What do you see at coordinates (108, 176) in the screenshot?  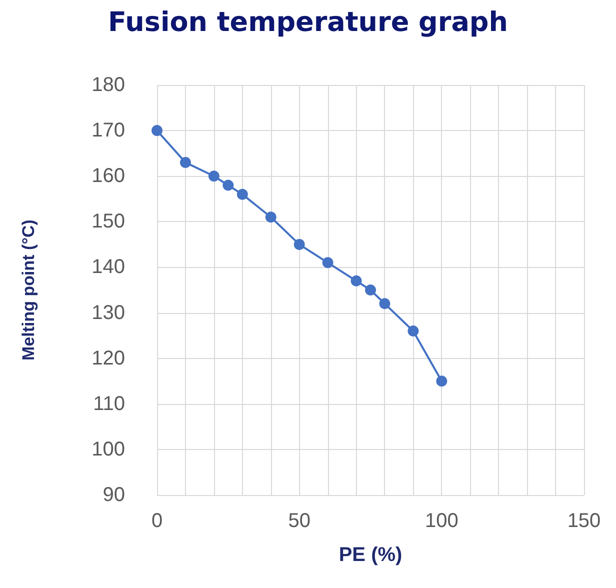 I see `y-tick-label: 160` at bounding box center [108, 176].